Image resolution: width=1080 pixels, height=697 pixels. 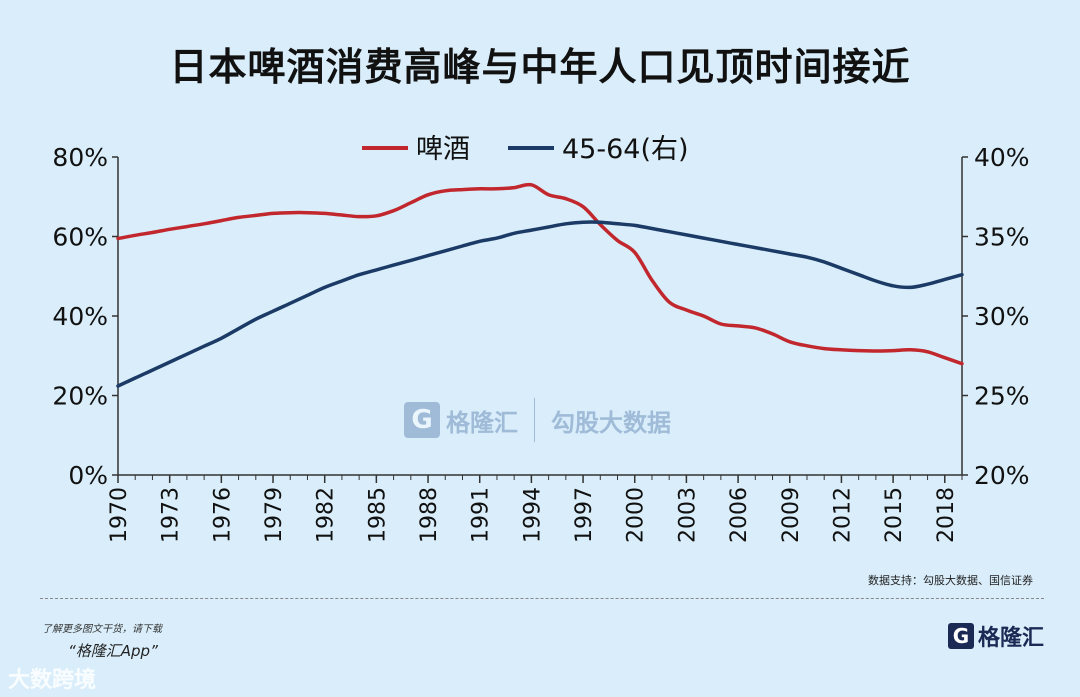 I want to click on x-tick-label: 1982, so click(x=326, y=515).